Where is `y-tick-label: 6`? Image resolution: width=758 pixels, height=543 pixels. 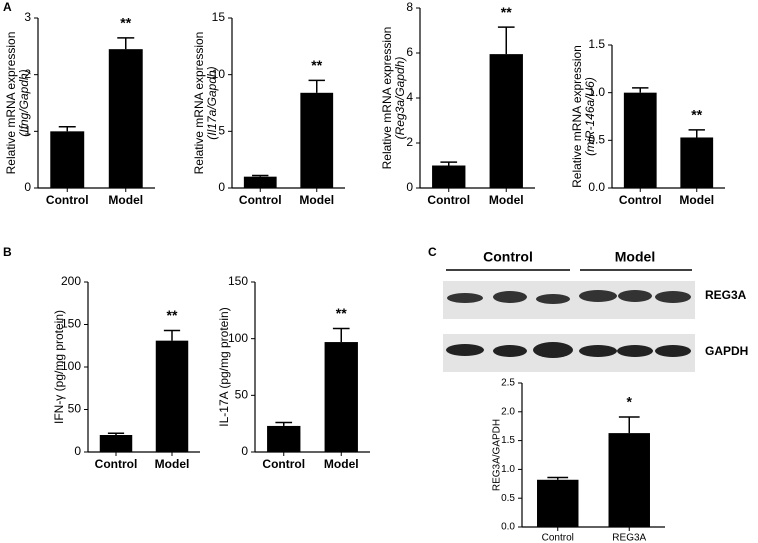
y-tick-label: 6 is located at coordinates (409, 52).